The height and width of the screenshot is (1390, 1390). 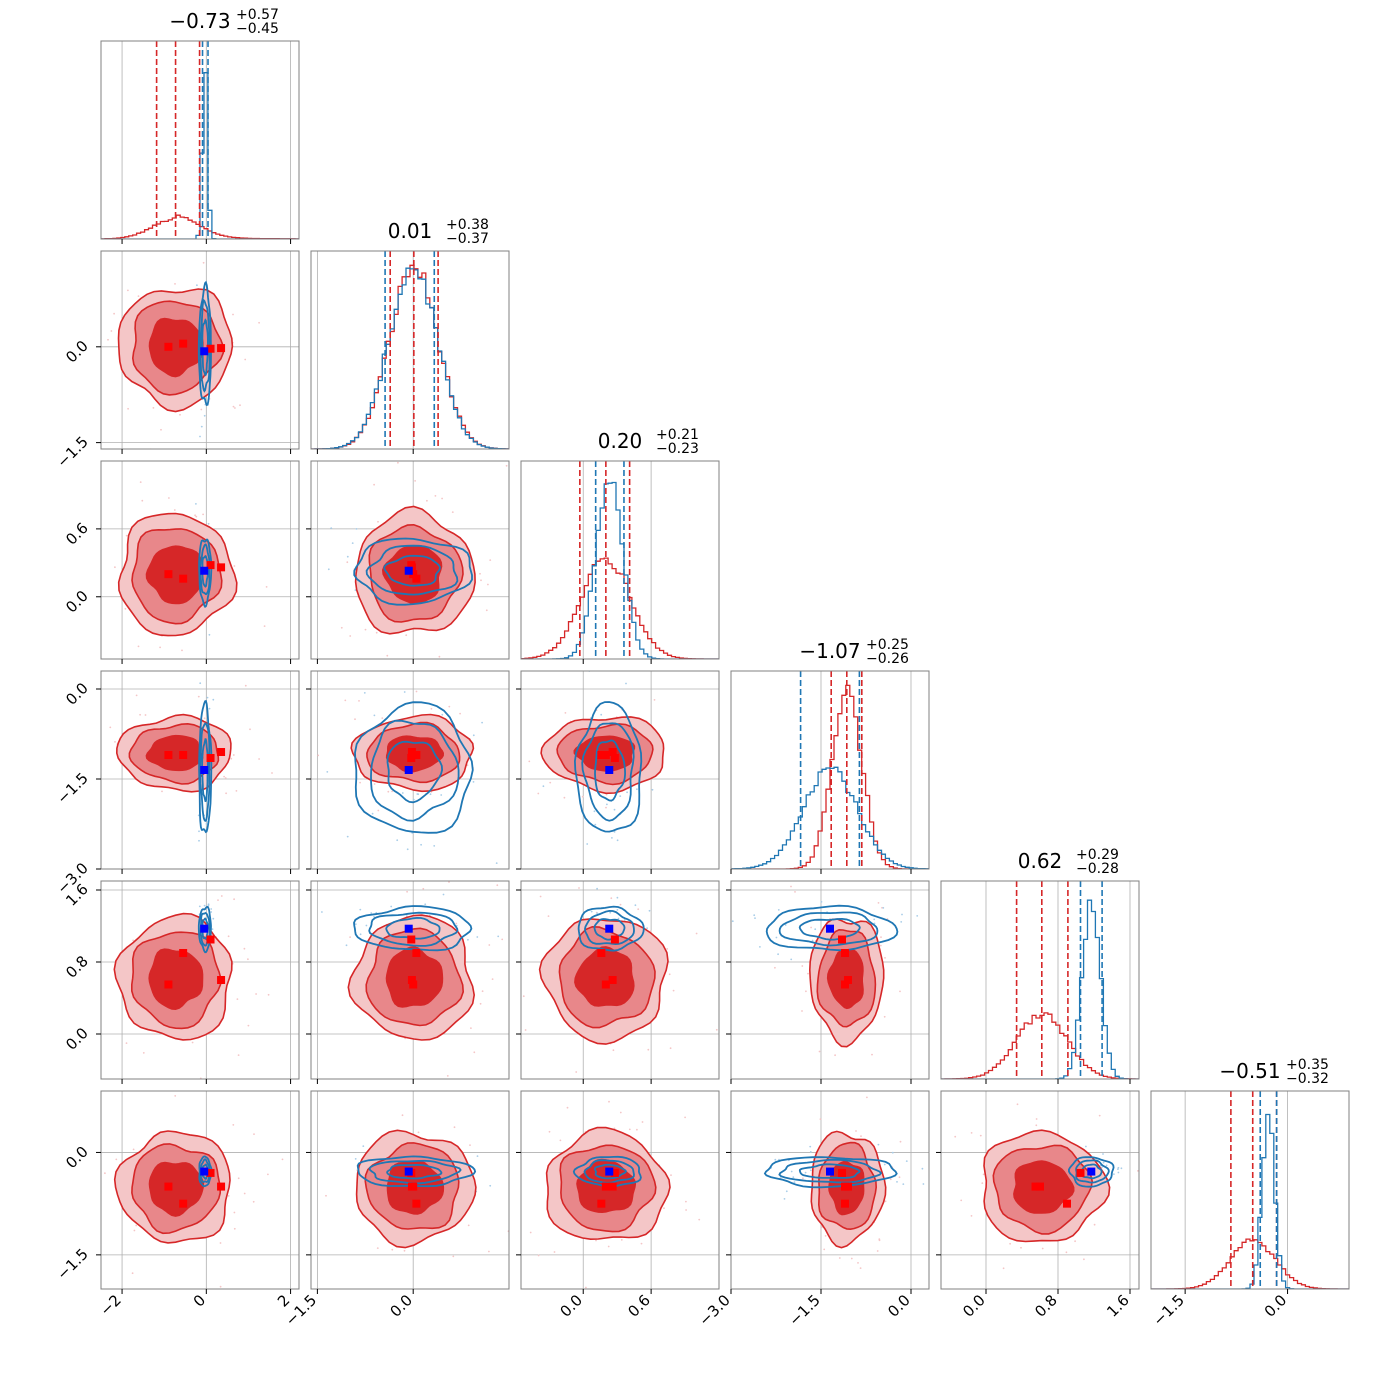 What do you see at coordinates (804, 1310) in the screenshot?
I see `x-tick-label: −1.5` at bounding box center [804, 1310].